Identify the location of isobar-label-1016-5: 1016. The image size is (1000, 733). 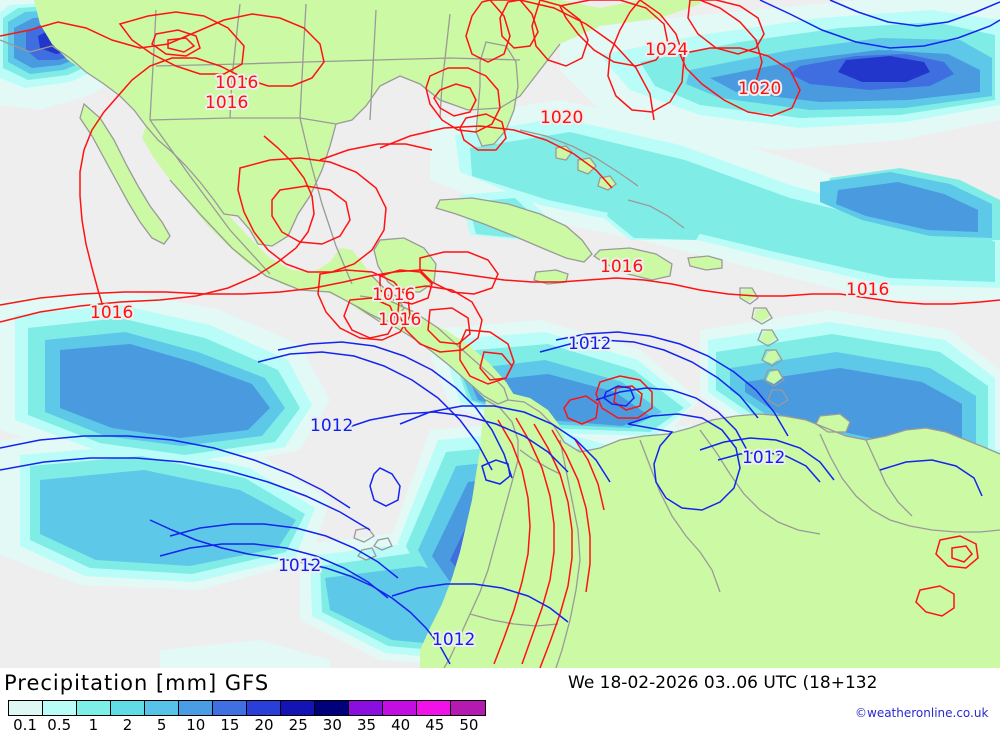
(621, 267).